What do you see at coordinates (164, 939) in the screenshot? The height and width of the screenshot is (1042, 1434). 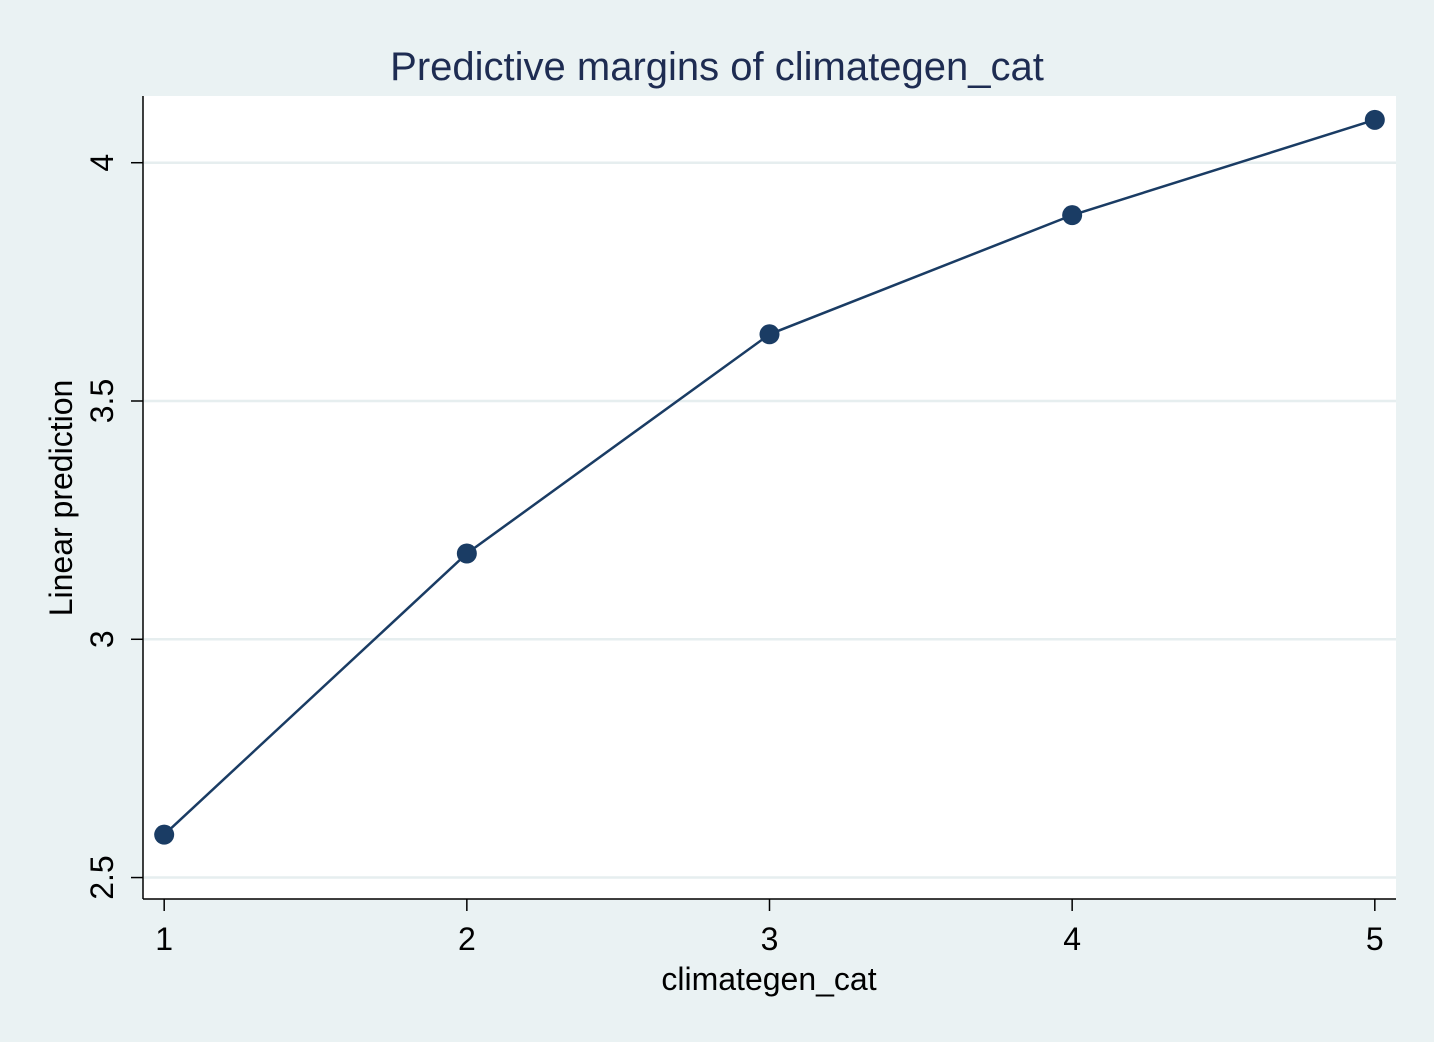 I see `x-tick-label: 1` at bounding box center [164, 939].